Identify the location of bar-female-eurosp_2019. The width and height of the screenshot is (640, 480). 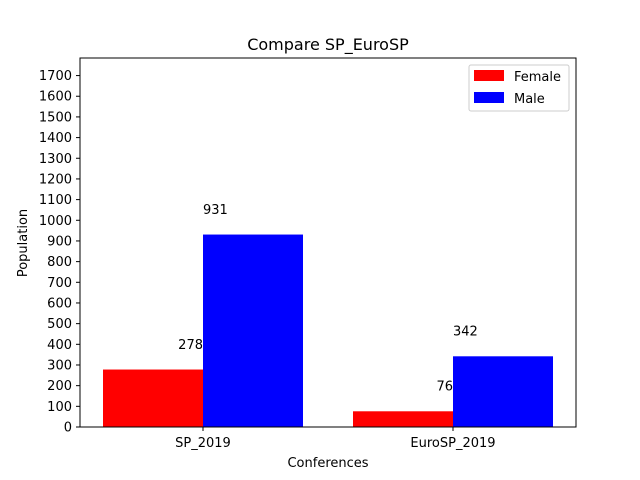
(403, 419).